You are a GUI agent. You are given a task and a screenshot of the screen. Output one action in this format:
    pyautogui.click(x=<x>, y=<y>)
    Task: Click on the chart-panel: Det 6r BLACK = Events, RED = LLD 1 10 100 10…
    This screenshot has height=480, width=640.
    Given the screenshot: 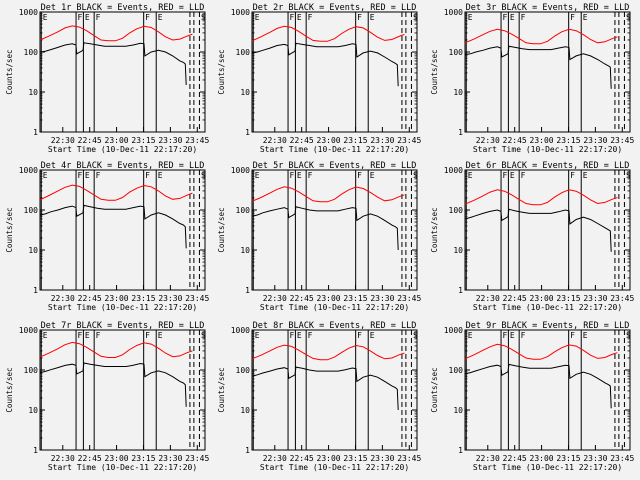 What is the action you would take?
    pyautogui.click(x=532, y=236)
    